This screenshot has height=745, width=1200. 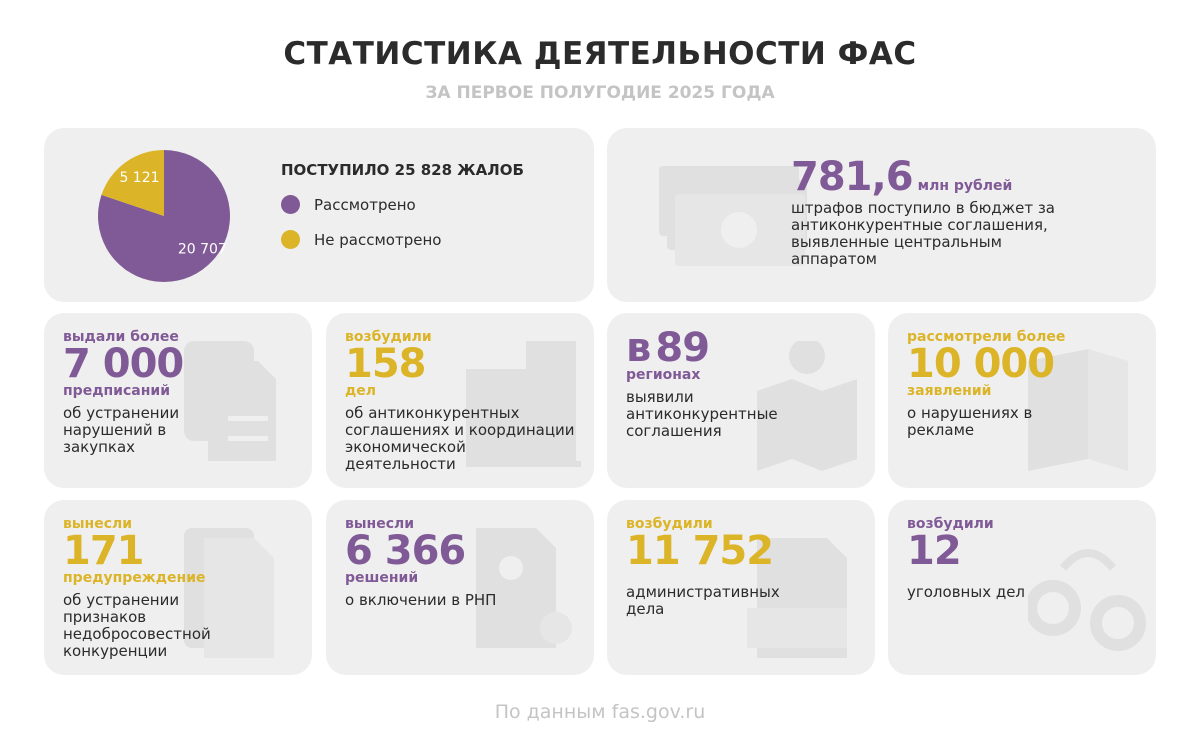 What do you see at coordinates (934, 551) in the screenshot?
I see `stat-number: 12` at bounding box center [934, 551].